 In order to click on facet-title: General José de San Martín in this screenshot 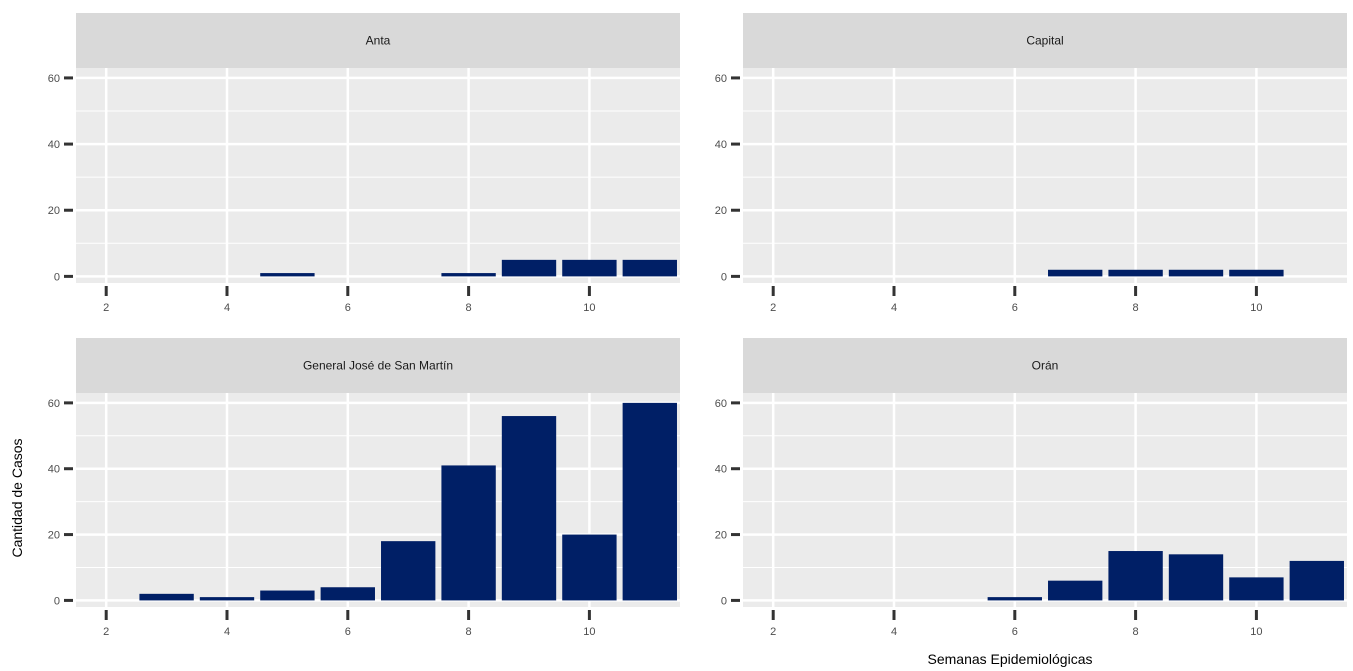, I will do `click(378, 366)`.